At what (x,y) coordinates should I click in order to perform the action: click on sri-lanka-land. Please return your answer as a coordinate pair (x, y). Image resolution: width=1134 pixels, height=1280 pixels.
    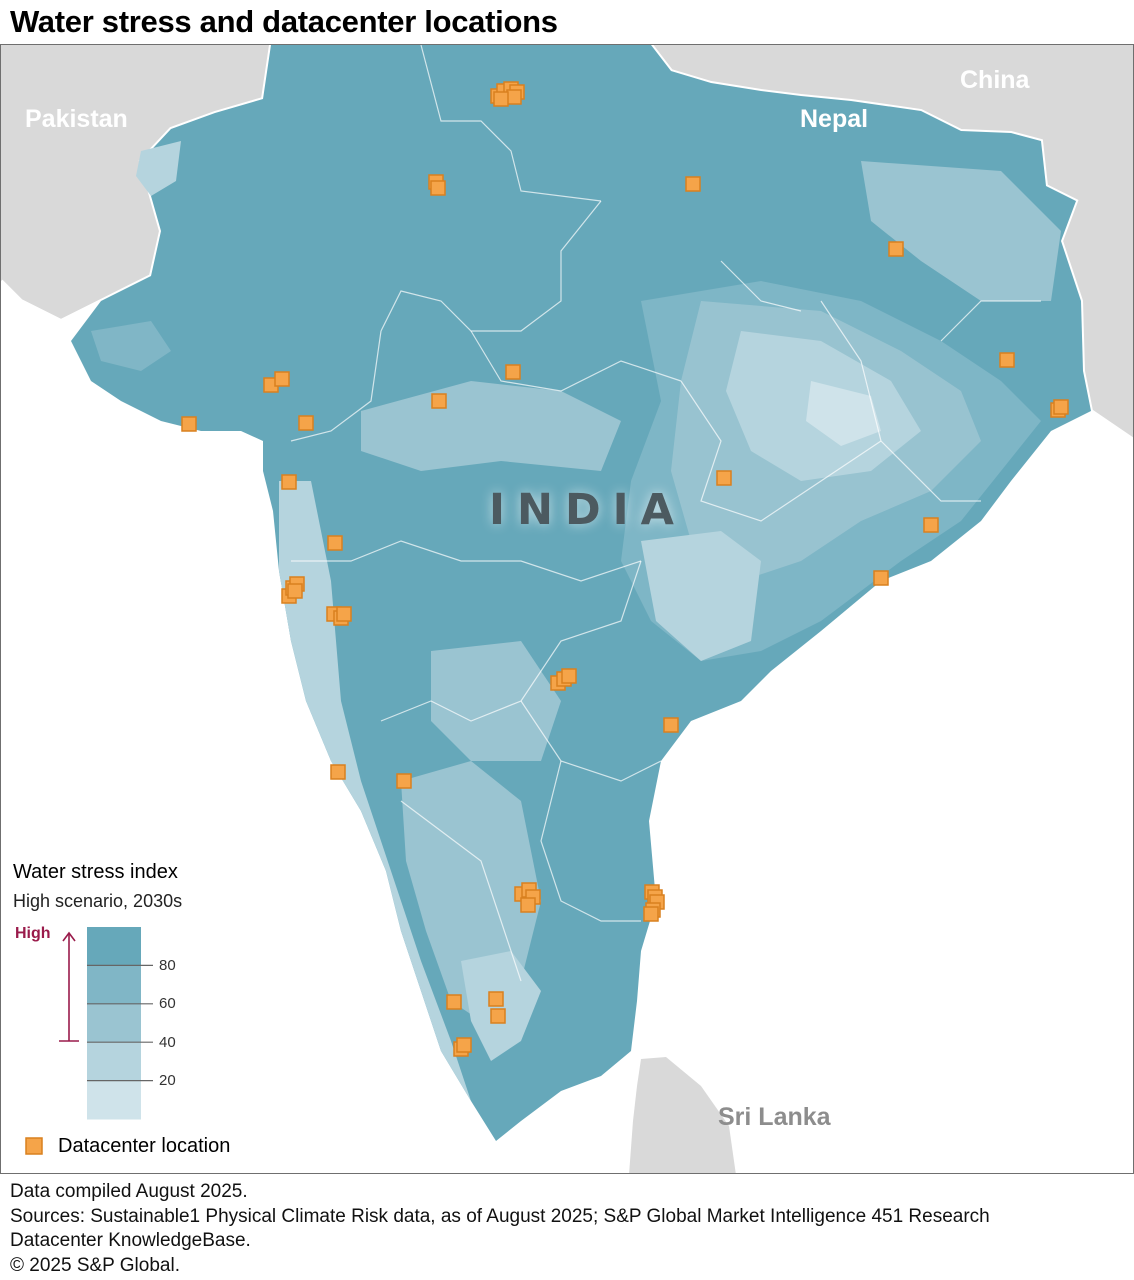
    Looking at the image, I should click on (682, 1115).